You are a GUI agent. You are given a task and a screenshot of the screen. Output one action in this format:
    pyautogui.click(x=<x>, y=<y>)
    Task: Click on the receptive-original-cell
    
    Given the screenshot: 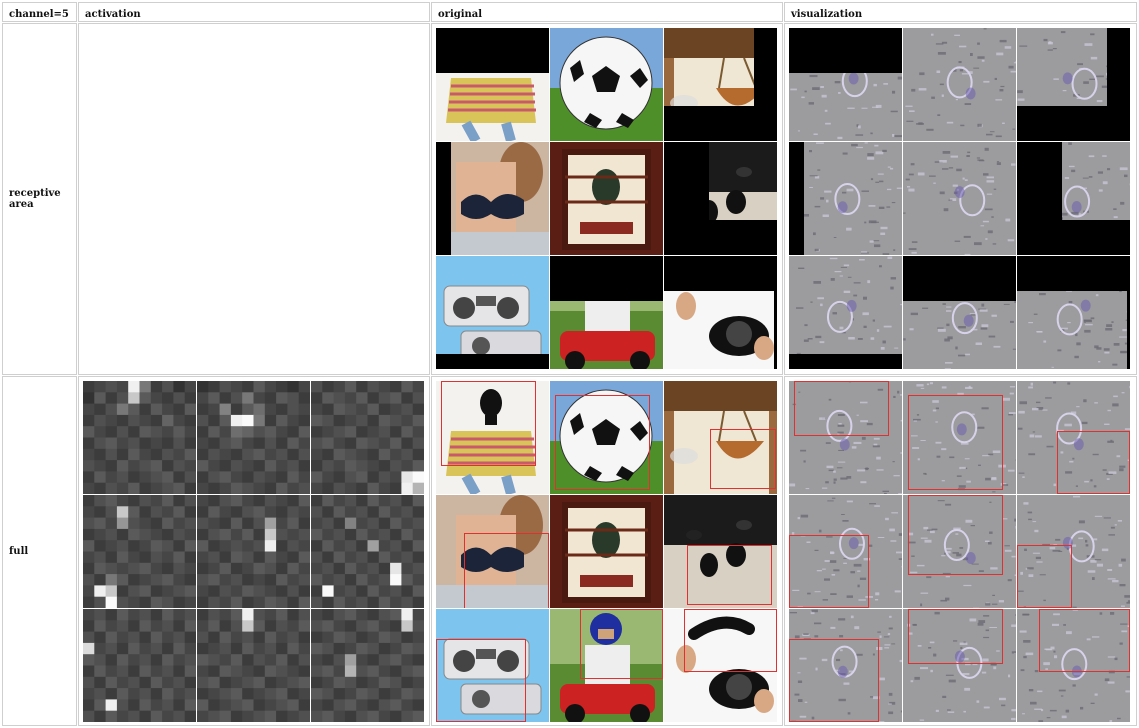 What is the action you would take?
    pyautogui.click(x=607, y=199)
    